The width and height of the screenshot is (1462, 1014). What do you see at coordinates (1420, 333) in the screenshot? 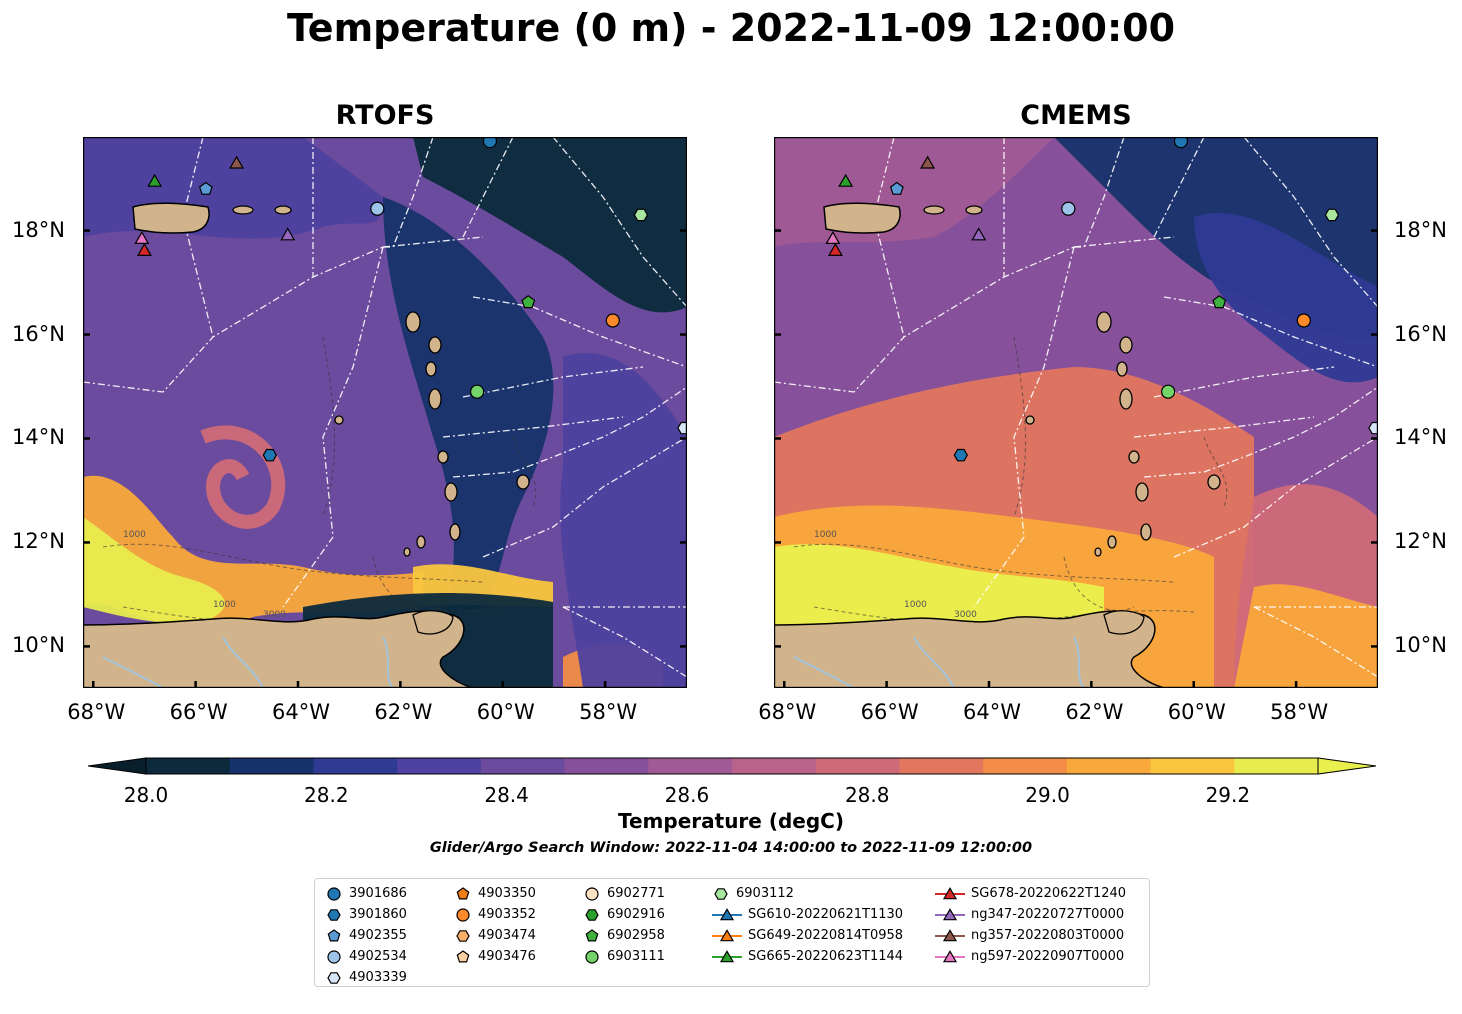
I see `lat-tick-label: 16°N` at bounding box center [1420, 333].